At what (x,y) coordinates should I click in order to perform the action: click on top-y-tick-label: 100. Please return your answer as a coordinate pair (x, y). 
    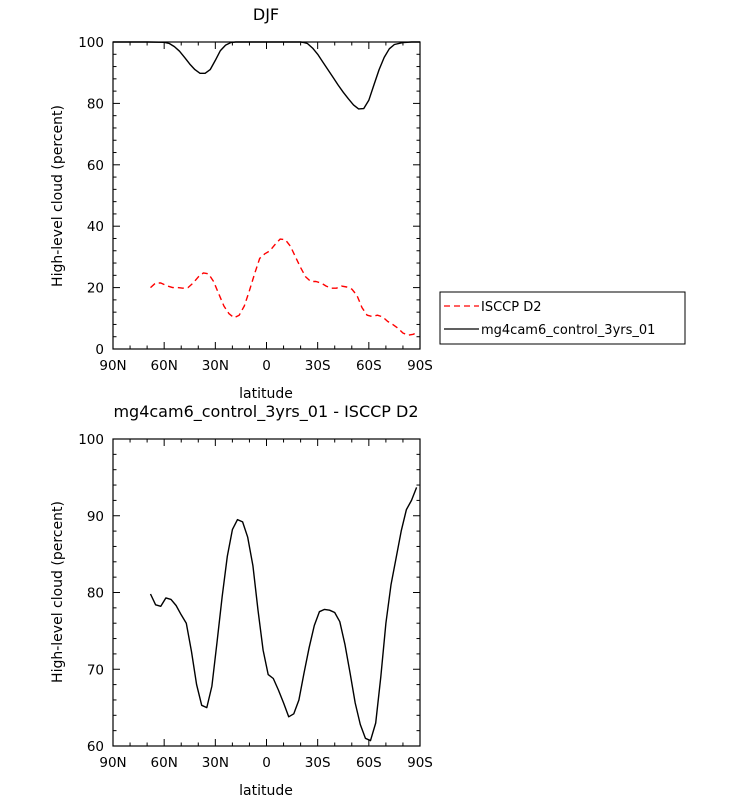
    Looking at the image, I should click on (91, 43).